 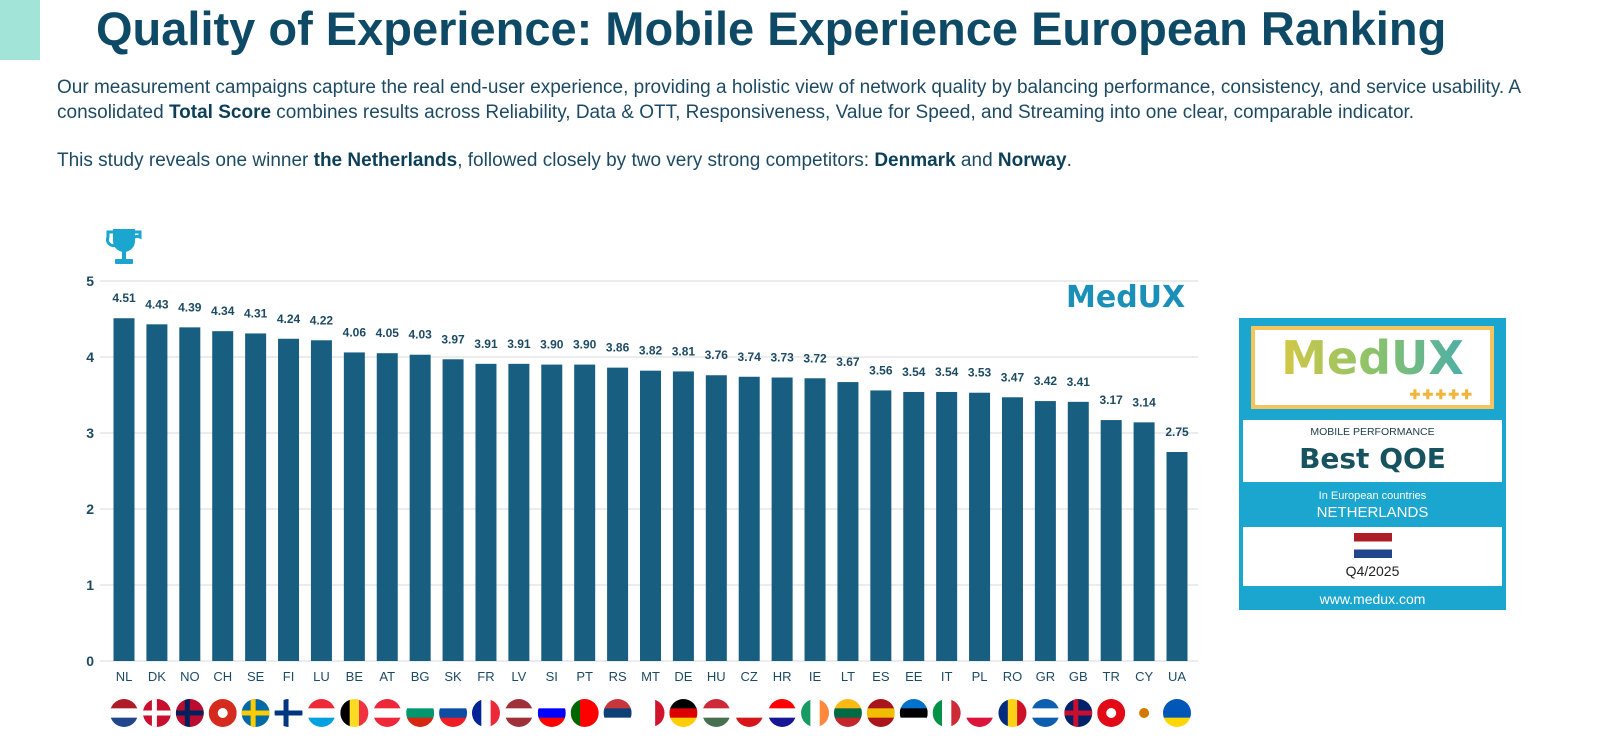 What do you see at coordinates (1372, 496) in the screenshot?
I see `badge-scope: In European countries` at bounding box center [1372, 496].